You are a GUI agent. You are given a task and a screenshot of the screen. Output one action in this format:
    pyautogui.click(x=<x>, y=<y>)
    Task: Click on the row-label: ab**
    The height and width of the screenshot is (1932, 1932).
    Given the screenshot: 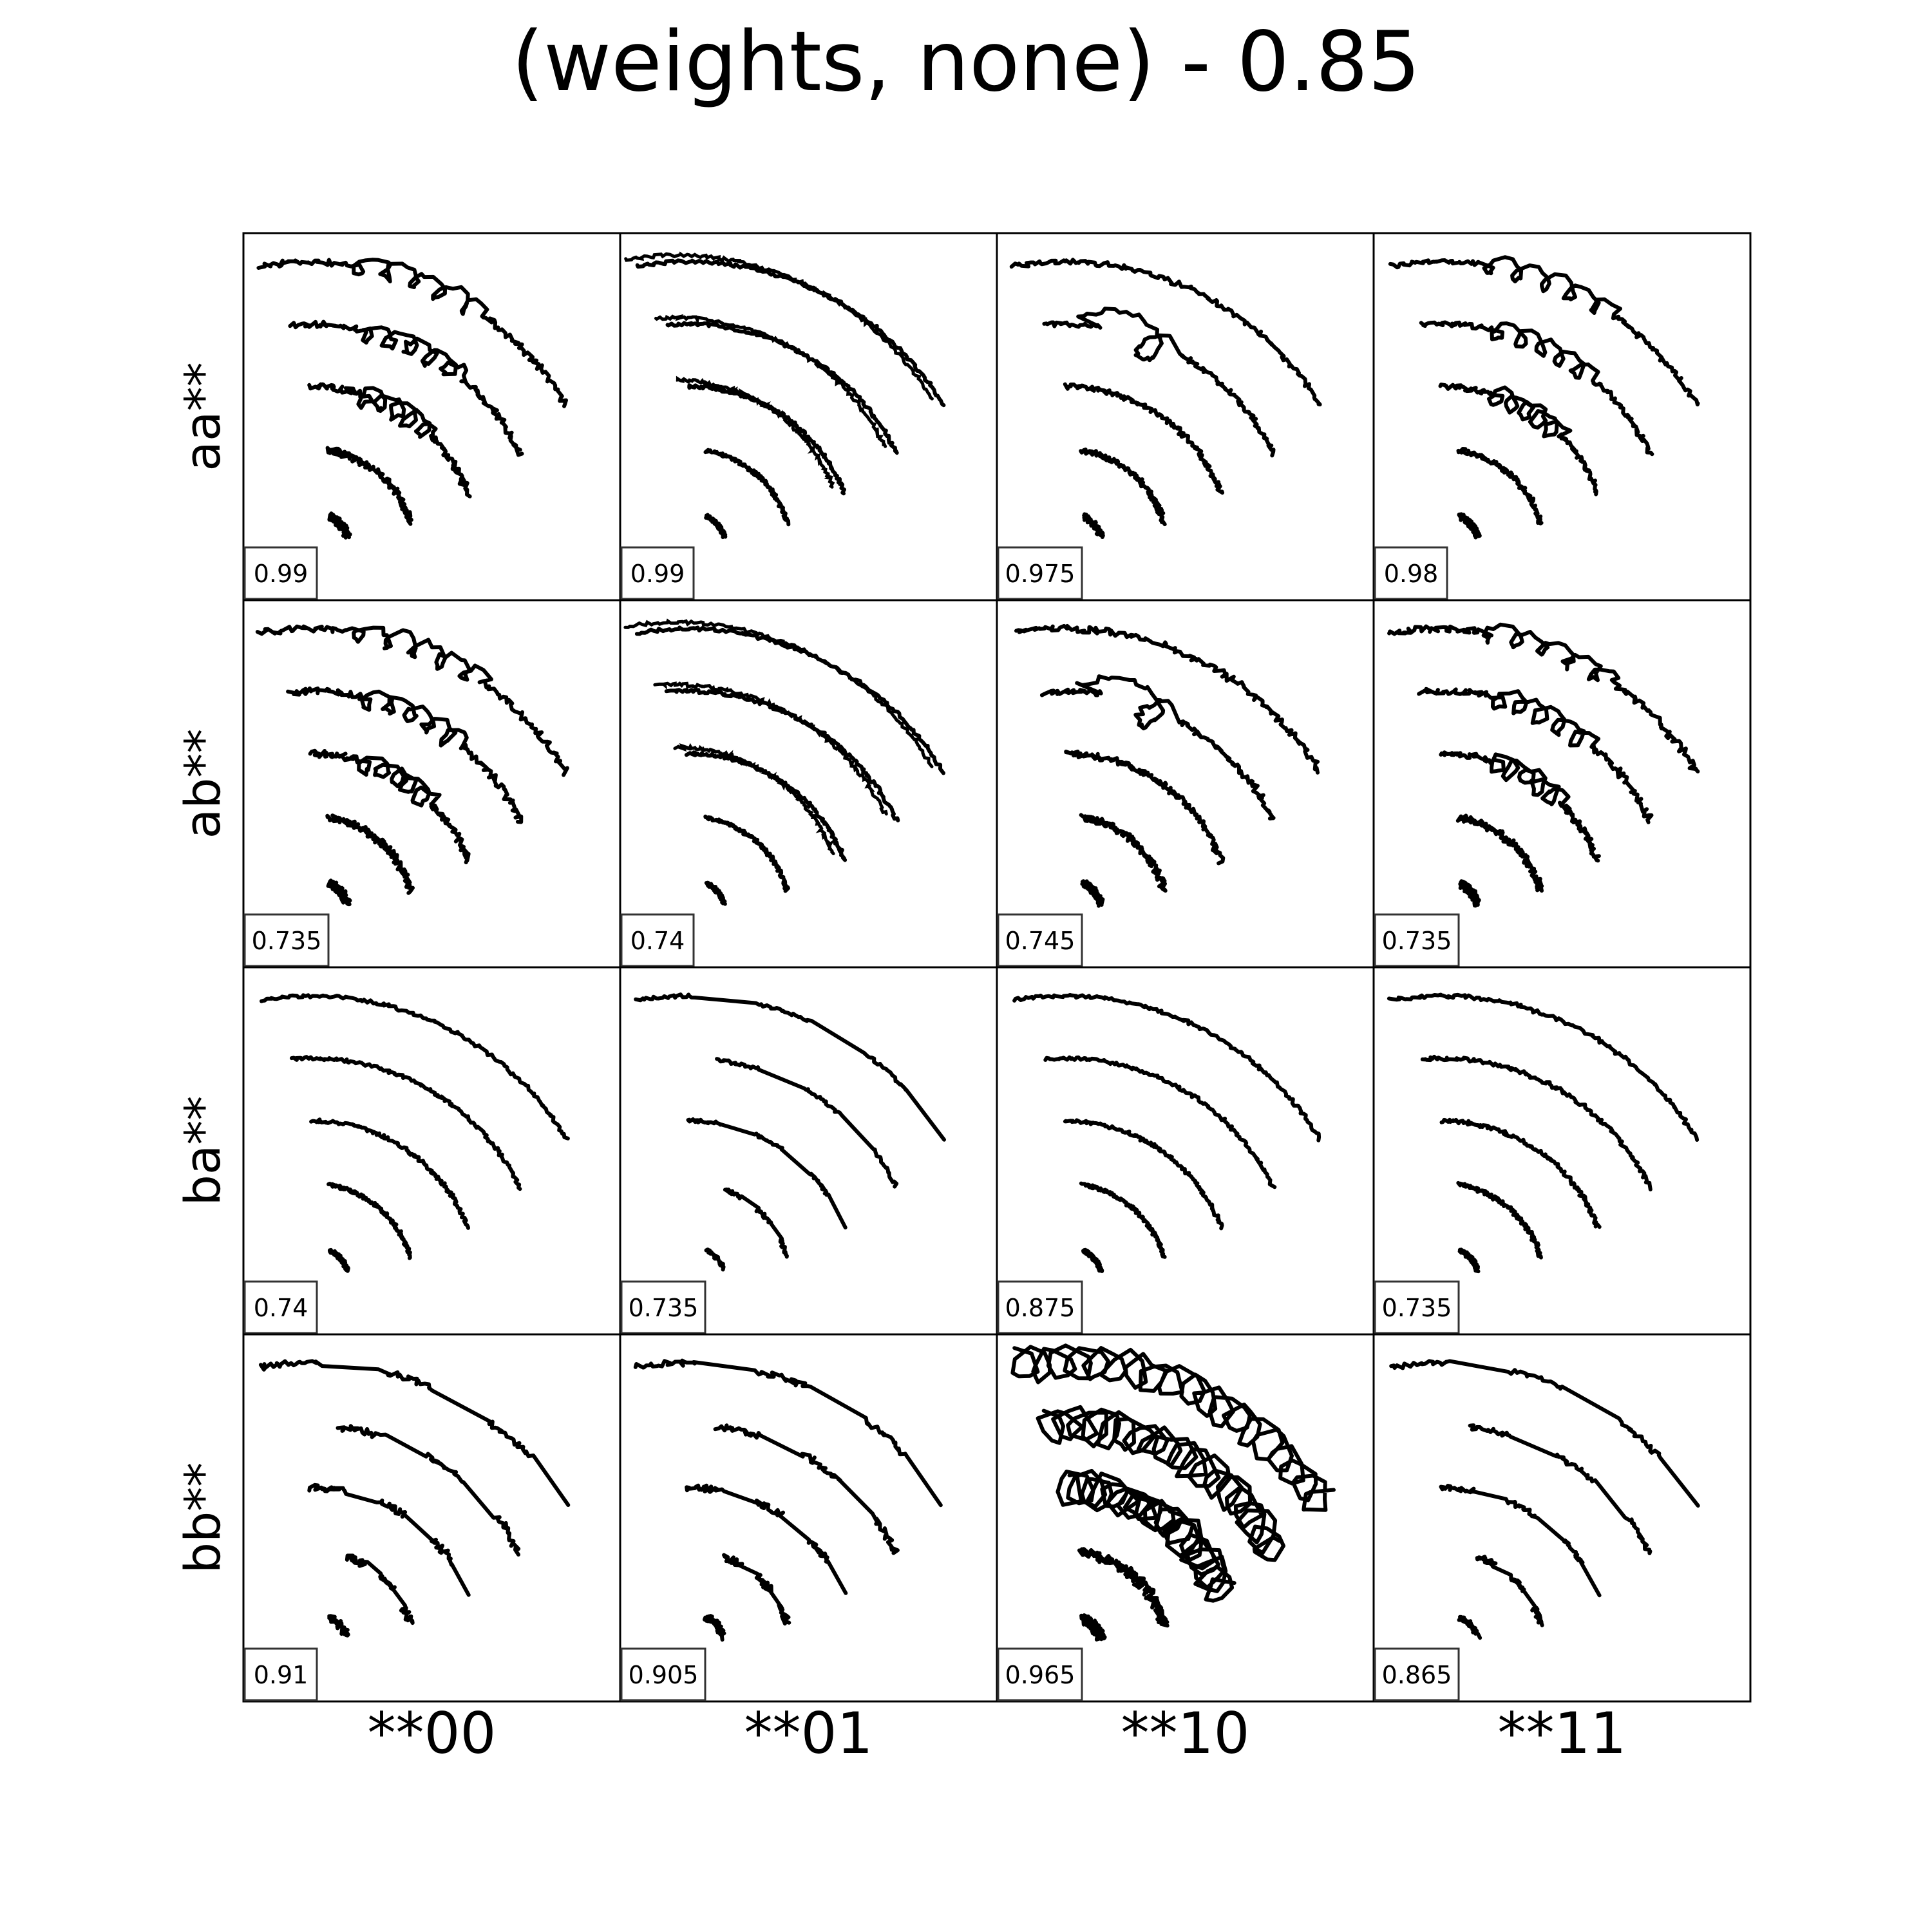 What is the action you would take?
    pyautogui.click(x=202, y=784)
    